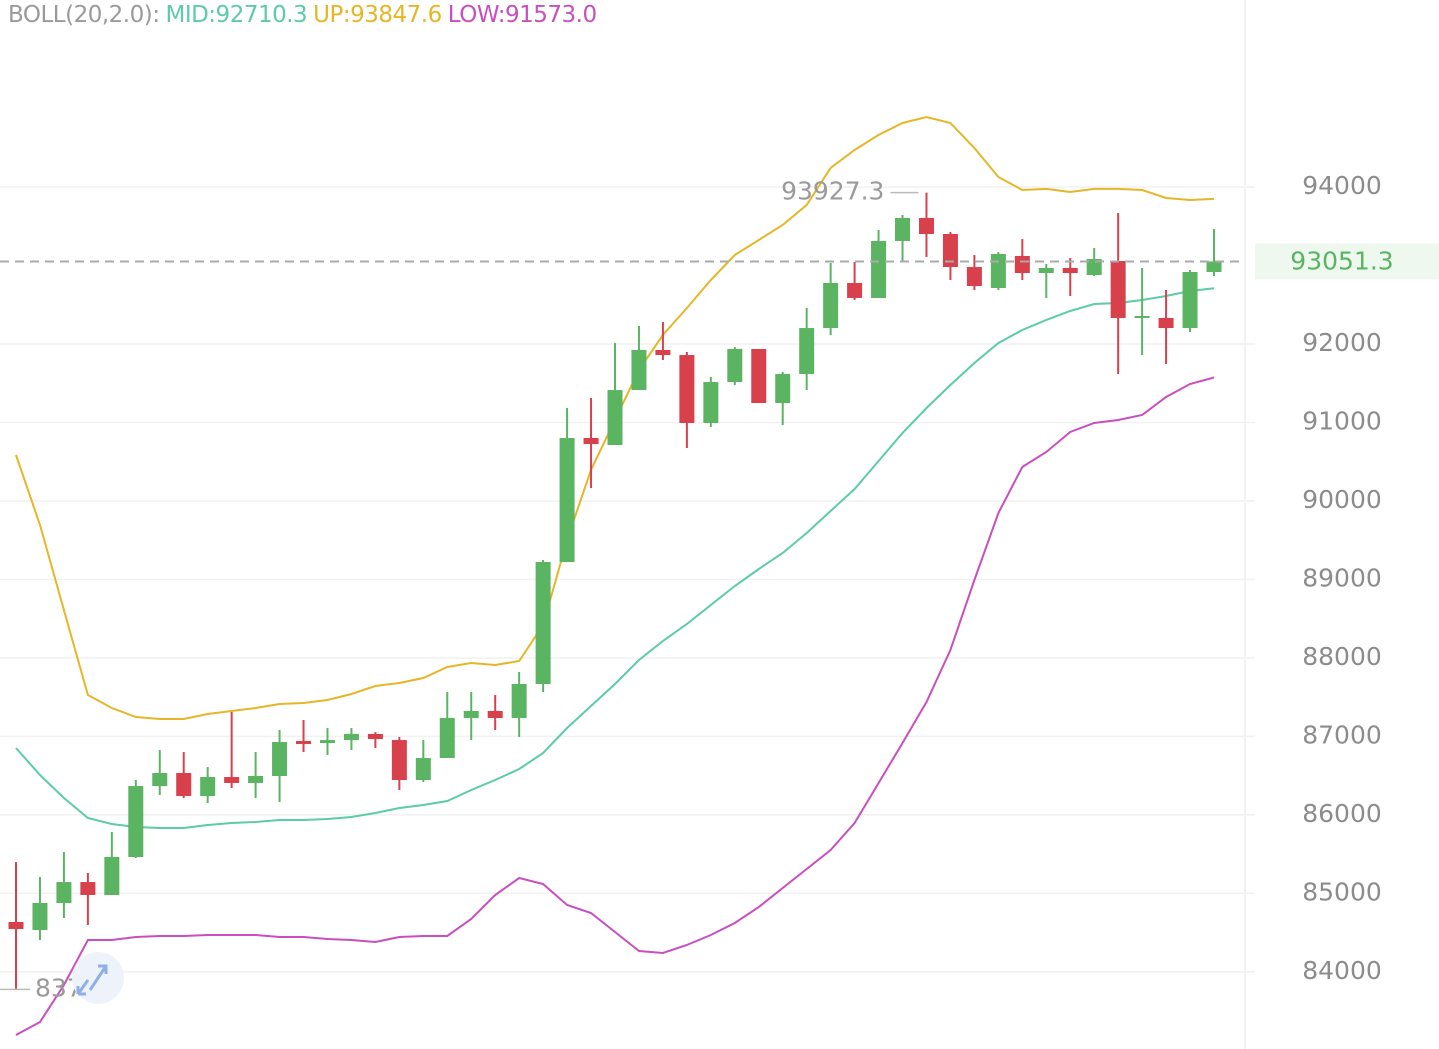 This screenshot has width=1439, height=1049. I want to click on y-tick-label: 94000, so click(1342, 185).